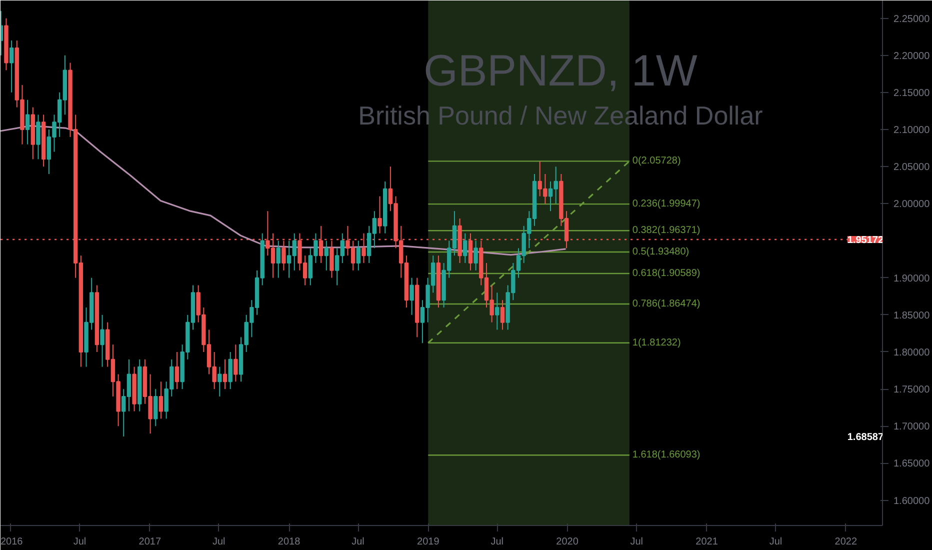 The height and width of the screenshot is (550, 932). What do you see at coordinates (912, 390) in the screenshot?
I see `y-tick-label: 1.75000` at bounding box center [912, 390].